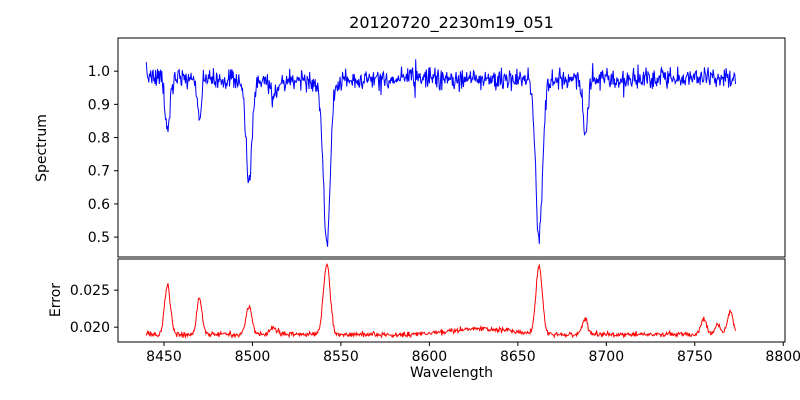  I want to click on error-axis-label: Error, so click(56, 300).